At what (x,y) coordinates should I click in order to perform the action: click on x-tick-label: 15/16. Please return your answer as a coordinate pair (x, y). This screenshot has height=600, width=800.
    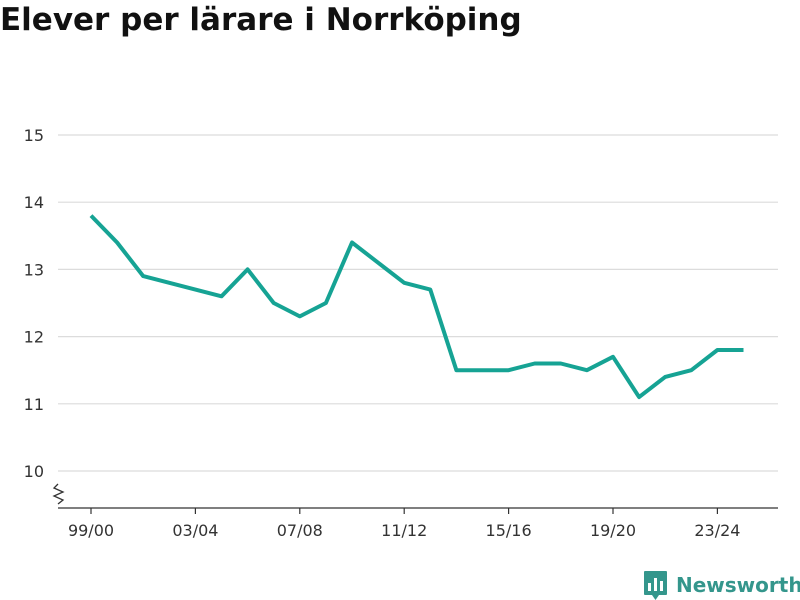
    Looking at the image, I should click on (509, 530).